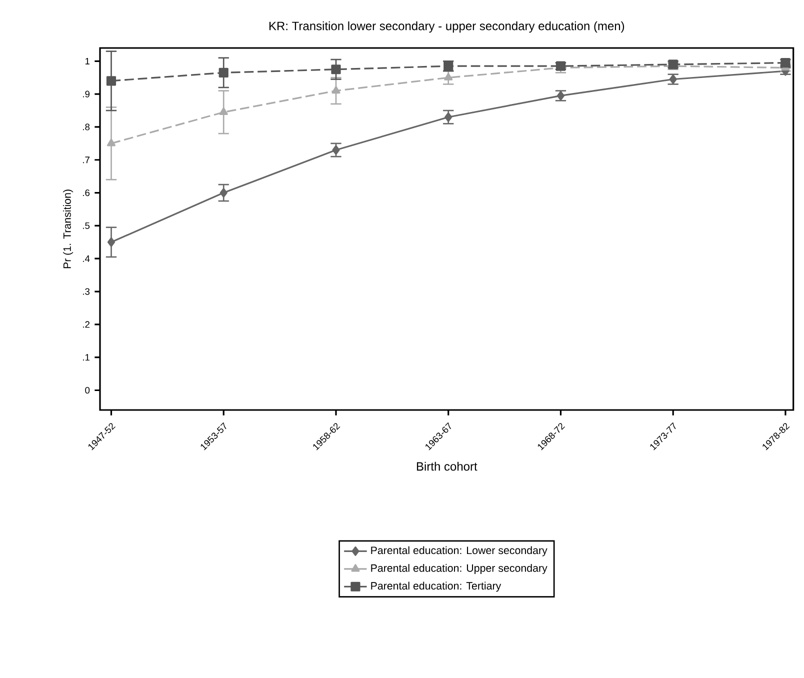 The image size is (804, 678). What do you see at coordinates (86, 291) in the screenshot?
I see `y-tick-label: .3` at bounding box center [86, 291].